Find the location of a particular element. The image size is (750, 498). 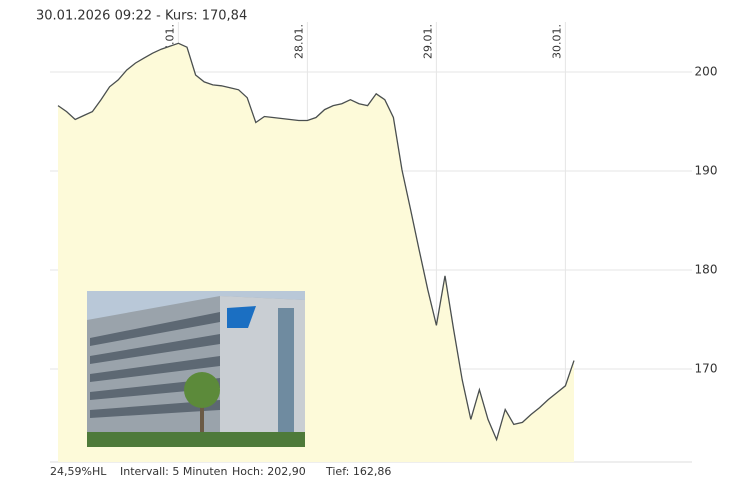

footer-text: Tief: 162,86 is located at coordinates (358, 471).